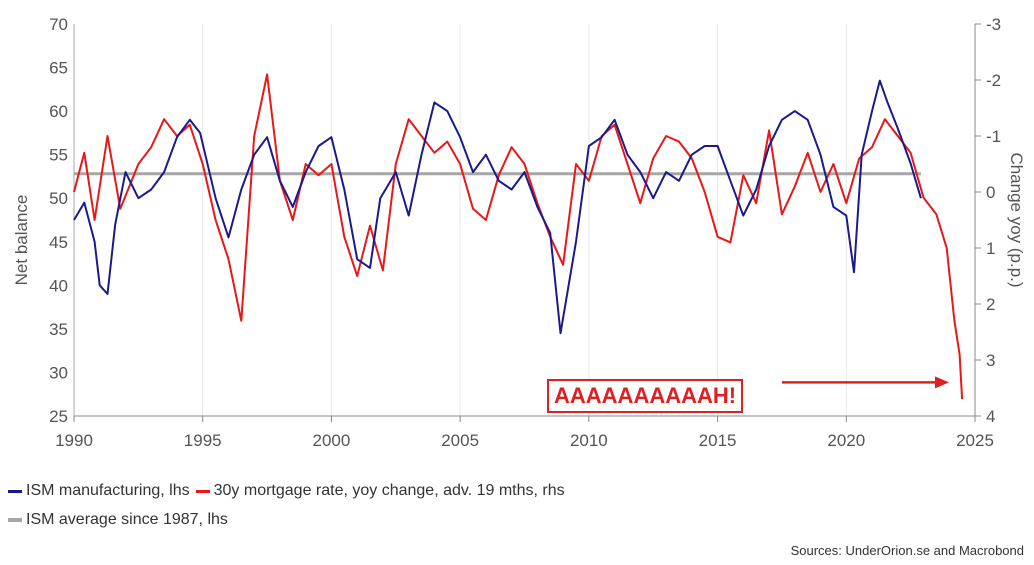  I want to click on legend-label-ism: ISM manufacturing, lhs, so click(108, 490).